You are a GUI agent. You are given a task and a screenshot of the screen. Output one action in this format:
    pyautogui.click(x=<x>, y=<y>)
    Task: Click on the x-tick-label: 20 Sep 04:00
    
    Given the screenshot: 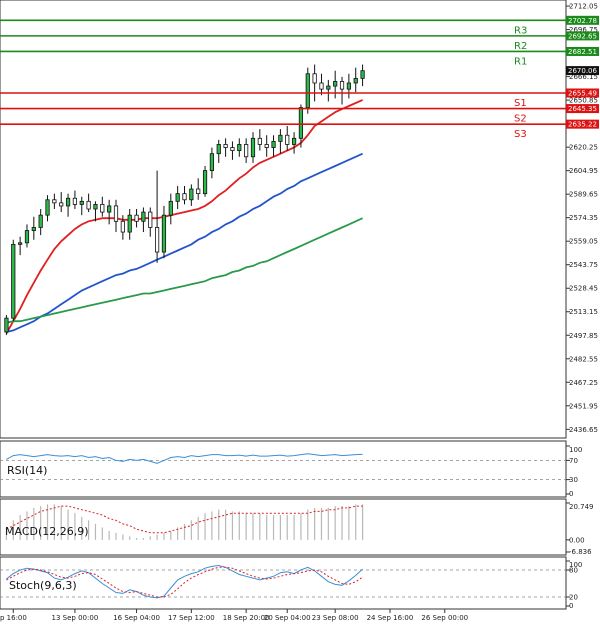 What is the action you would take?
    pyautogui.click(x=287, y=618)
    